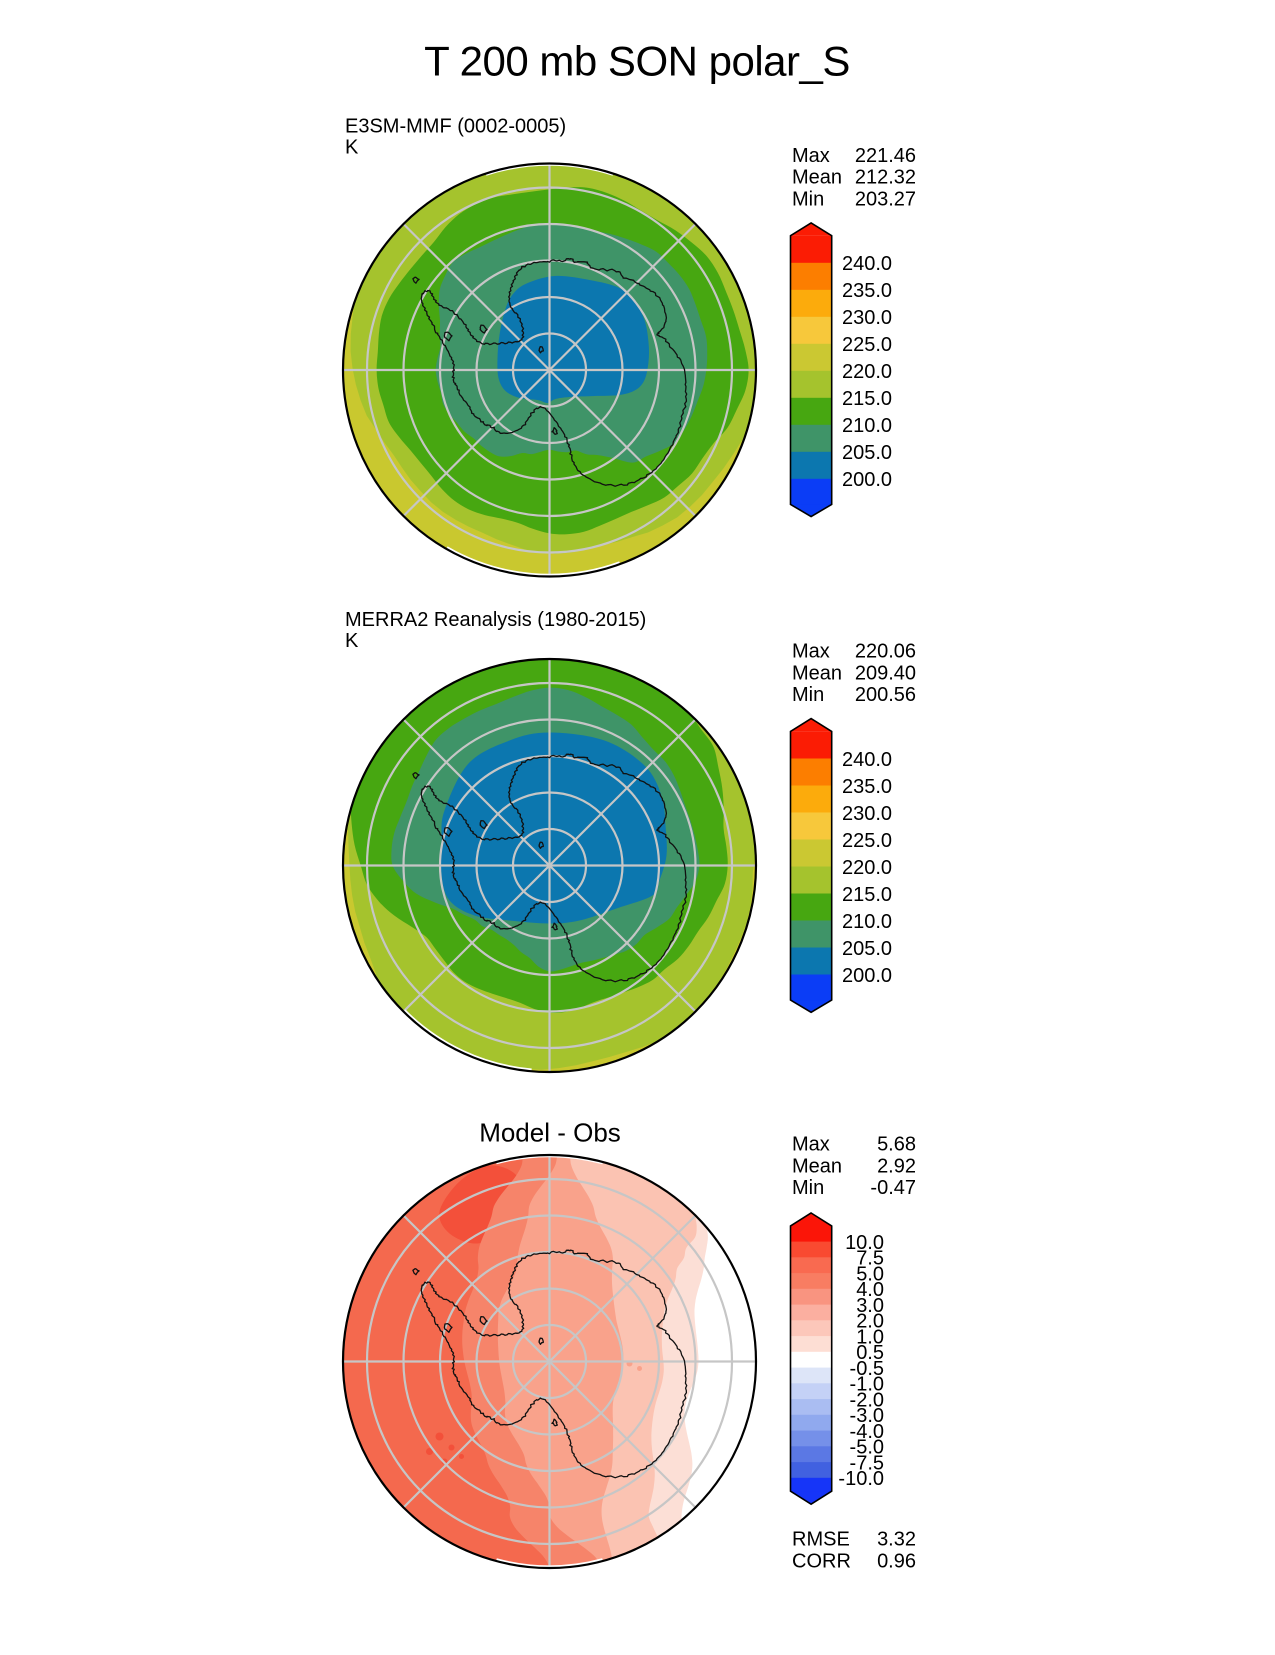 The image size is (1275, 1655). What do you see at coordinates (870, 1353) in the screenshot?
I see `svg-text: 0.5` at bounding box center [870, 1353].